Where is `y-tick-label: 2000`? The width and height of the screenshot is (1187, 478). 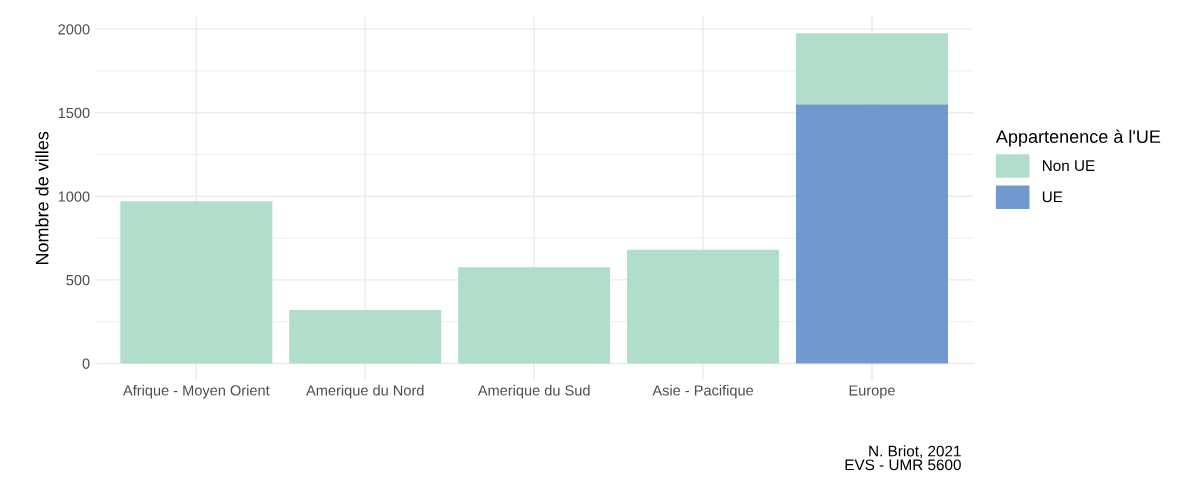
y-tick-label: 2000 is located at coordinates (74, 29).